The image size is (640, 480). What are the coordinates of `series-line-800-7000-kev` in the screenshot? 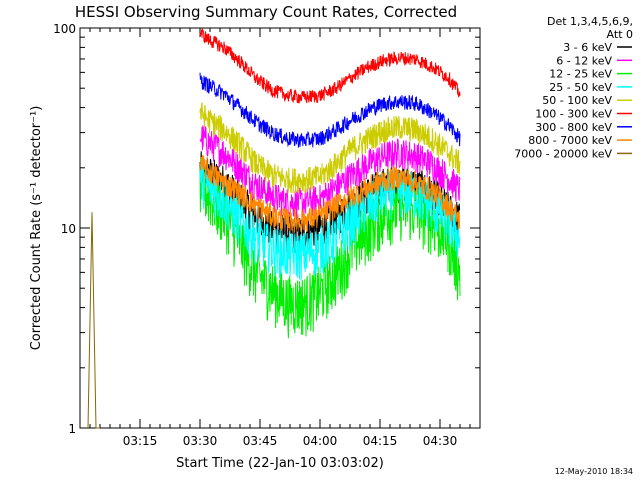 It's located at (330, 194).